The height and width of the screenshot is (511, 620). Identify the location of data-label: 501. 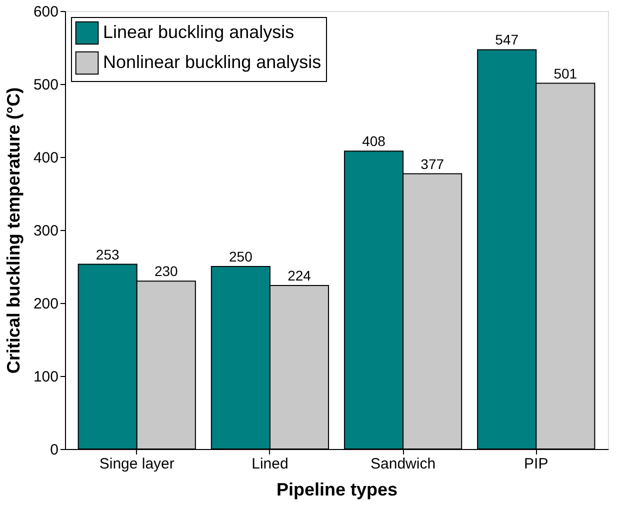
(566, 73).